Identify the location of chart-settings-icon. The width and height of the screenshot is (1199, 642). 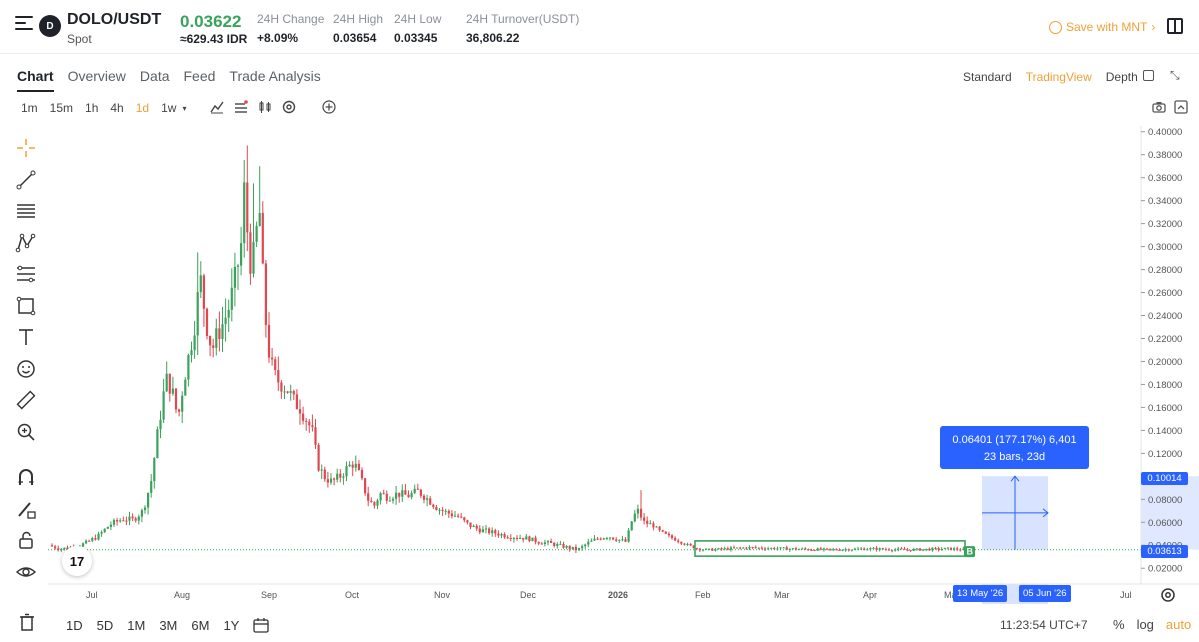
(1168, 597).